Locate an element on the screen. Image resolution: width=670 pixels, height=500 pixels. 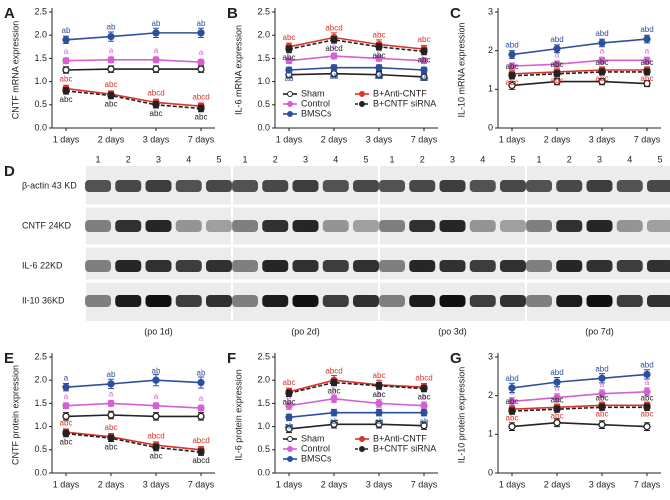
y-tick-label: 0 is located at coordinates (490, 472).